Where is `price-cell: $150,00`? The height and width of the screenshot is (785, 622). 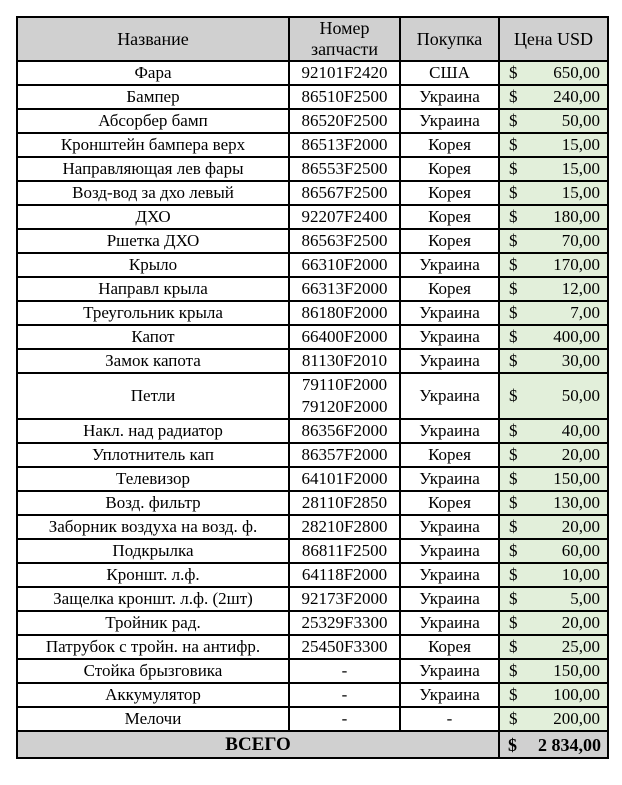
price-cell: $150,00 is located at coordinates (553, 671).